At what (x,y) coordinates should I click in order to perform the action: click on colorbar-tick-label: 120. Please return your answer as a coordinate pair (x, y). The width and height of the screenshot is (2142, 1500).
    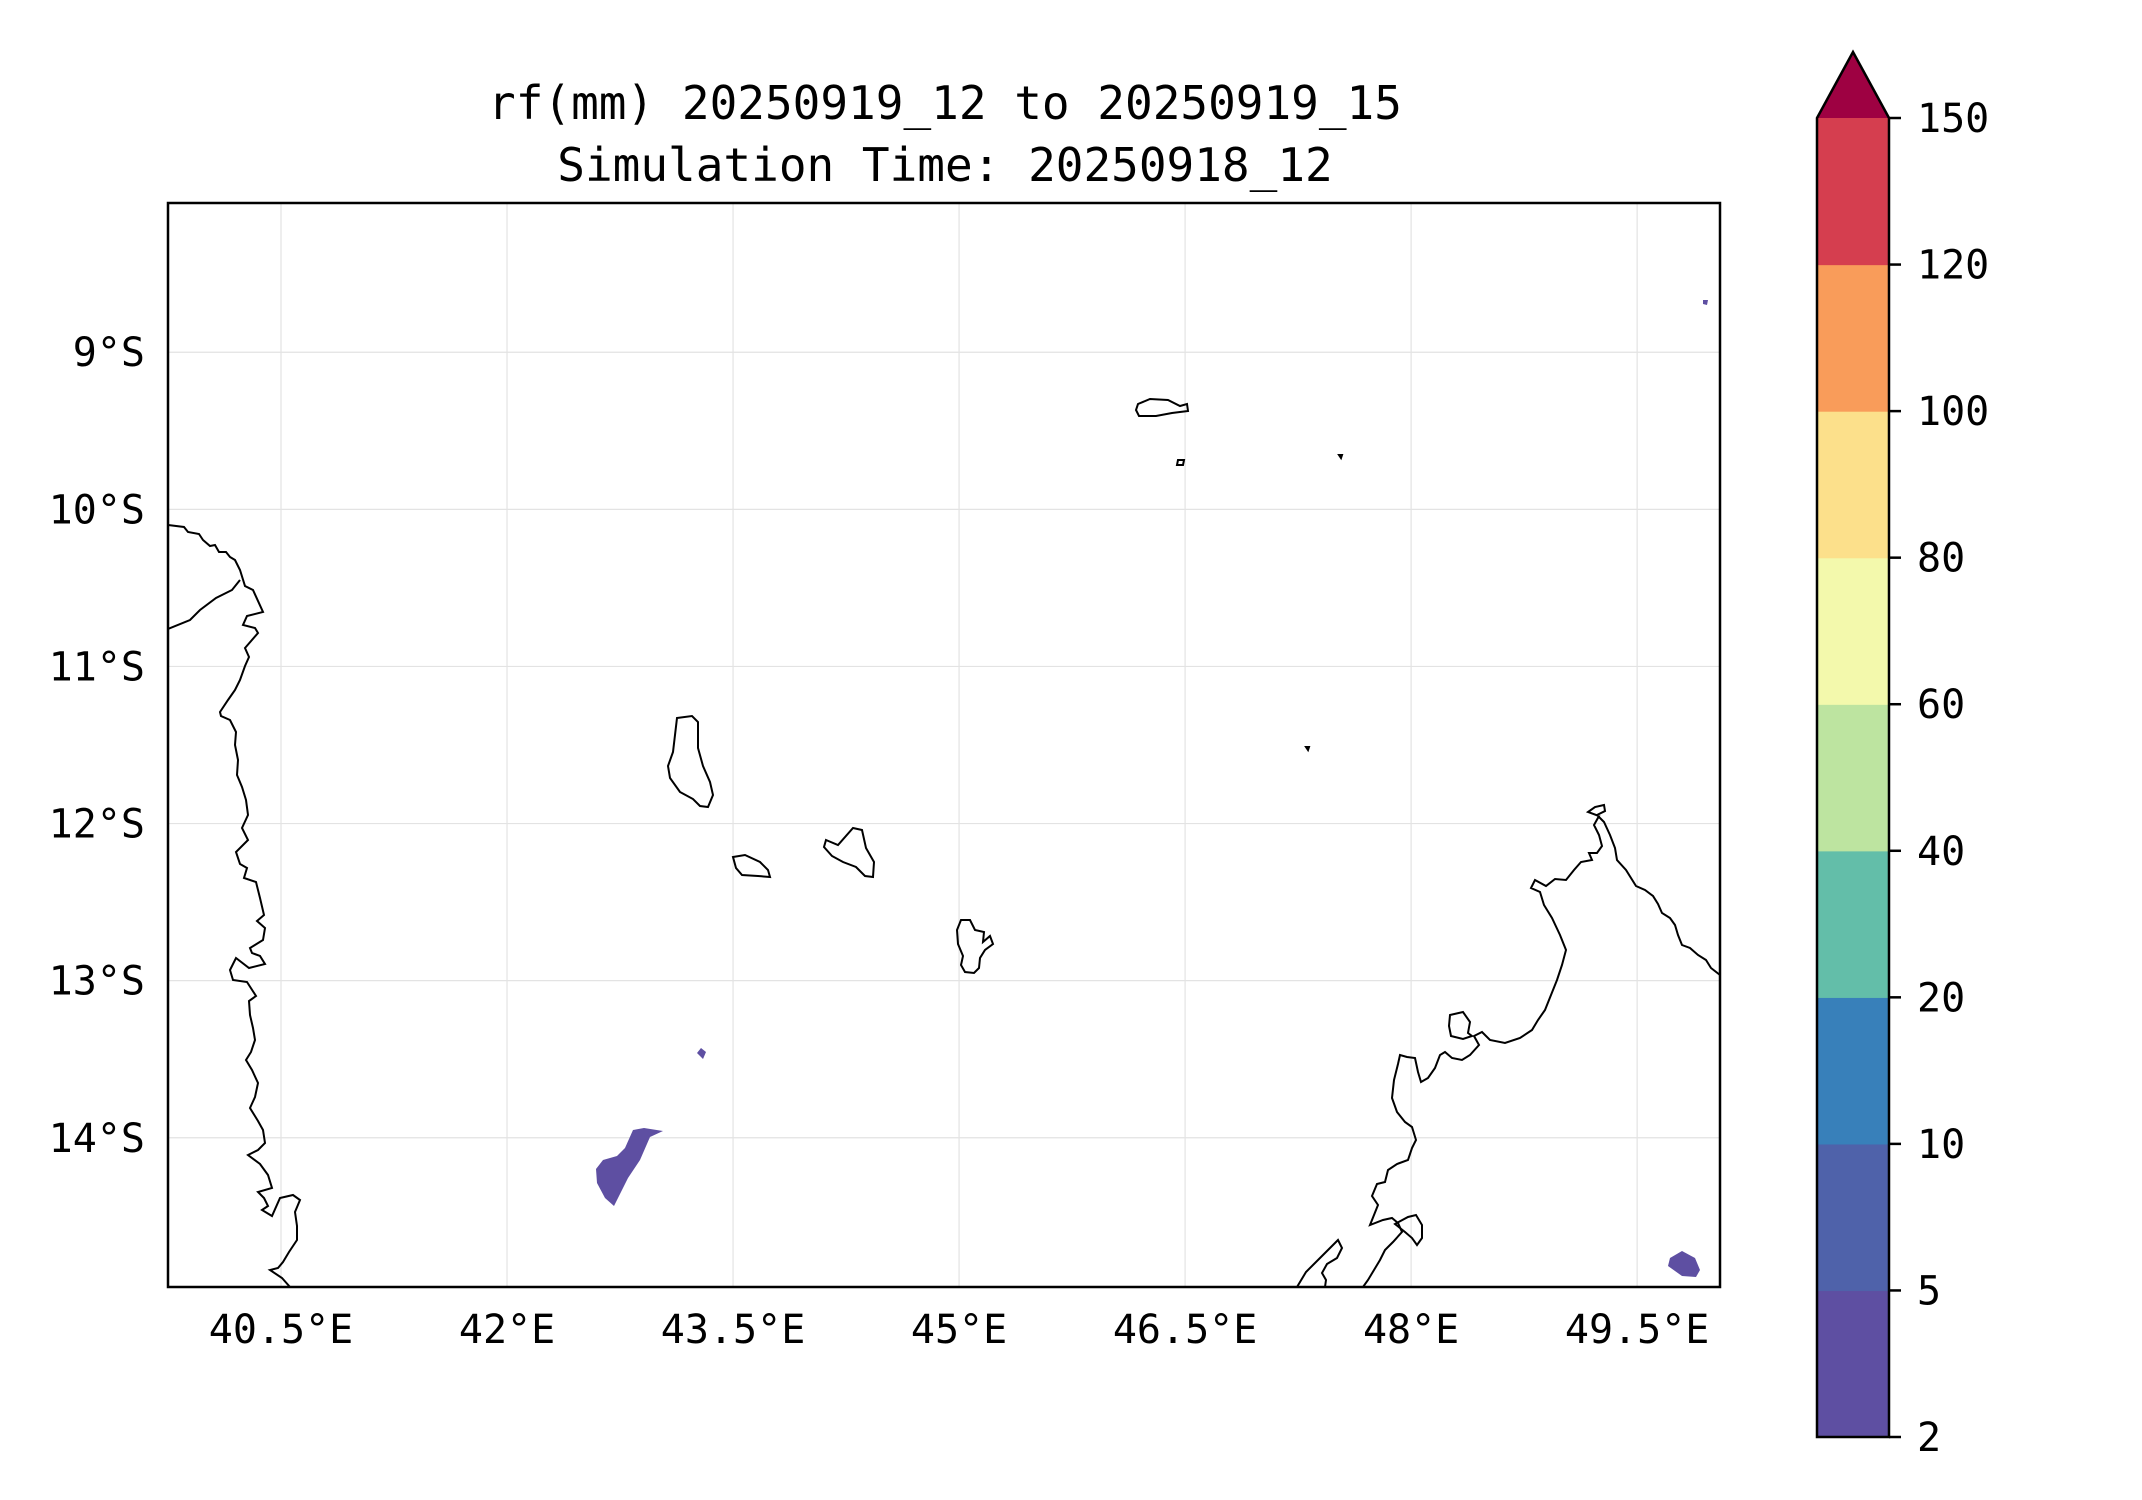
    Looking at the image, I should click on (1953, 266).